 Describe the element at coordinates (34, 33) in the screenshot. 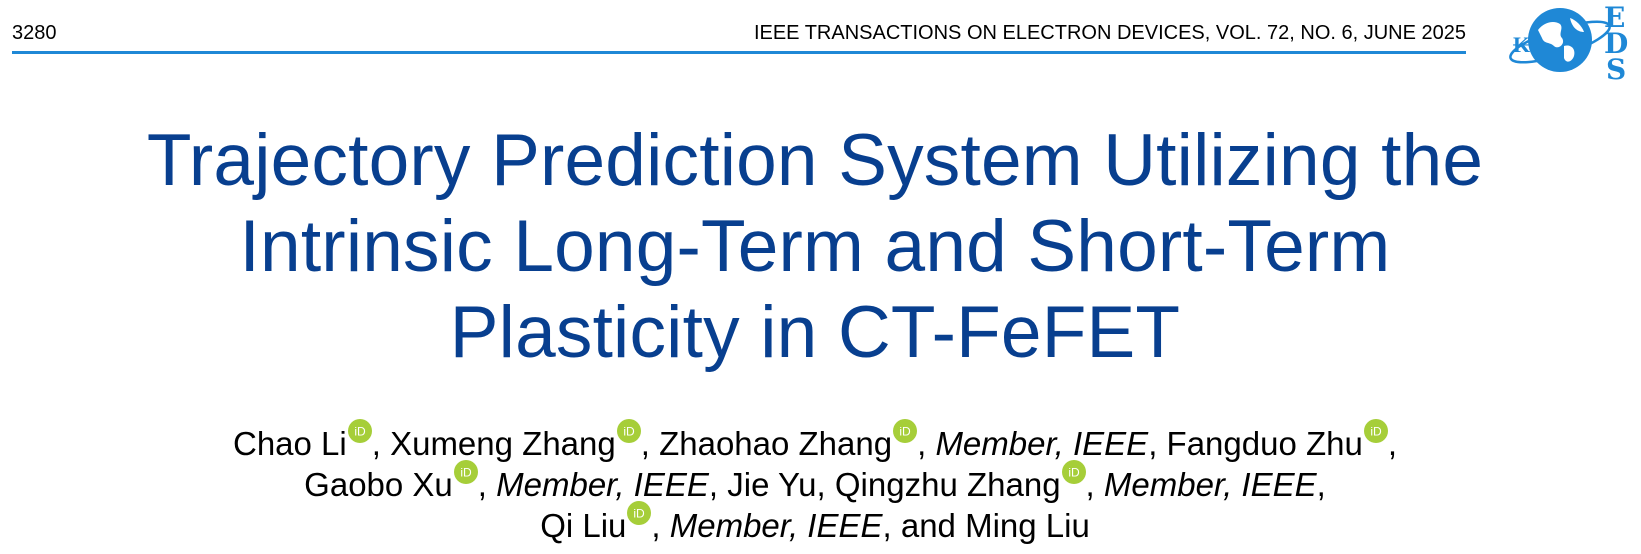

I see `page-number: 3280` at that location.